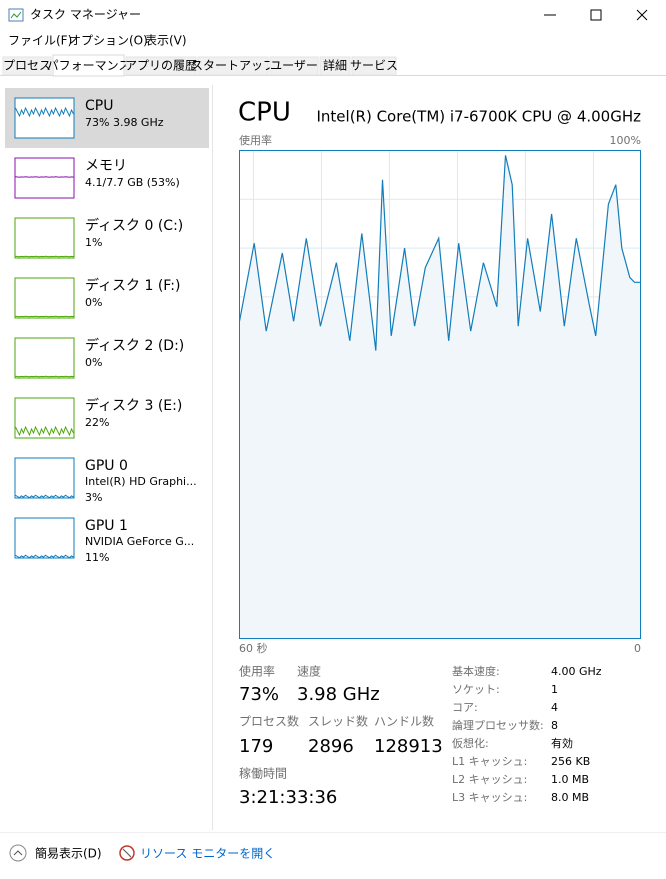 The image size is (666, 879). Describe the element at coordinates (106, 166) in the screenshot. I see `sidebar-name: メモリ` at that location.